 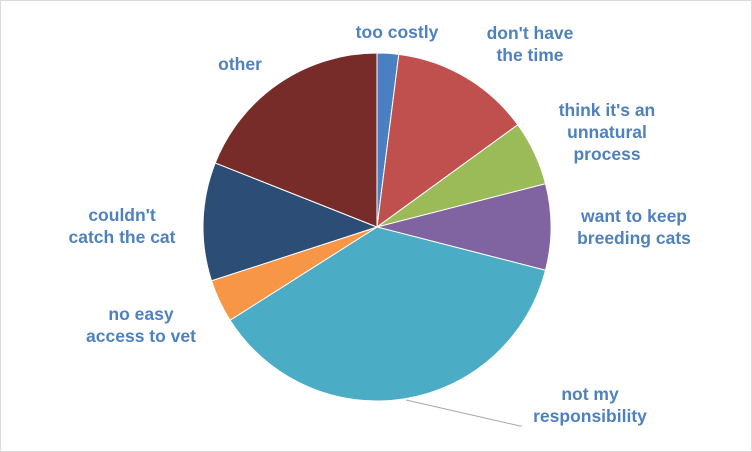 I want to click on slice-label-line: other, so click(x=240, y=64).